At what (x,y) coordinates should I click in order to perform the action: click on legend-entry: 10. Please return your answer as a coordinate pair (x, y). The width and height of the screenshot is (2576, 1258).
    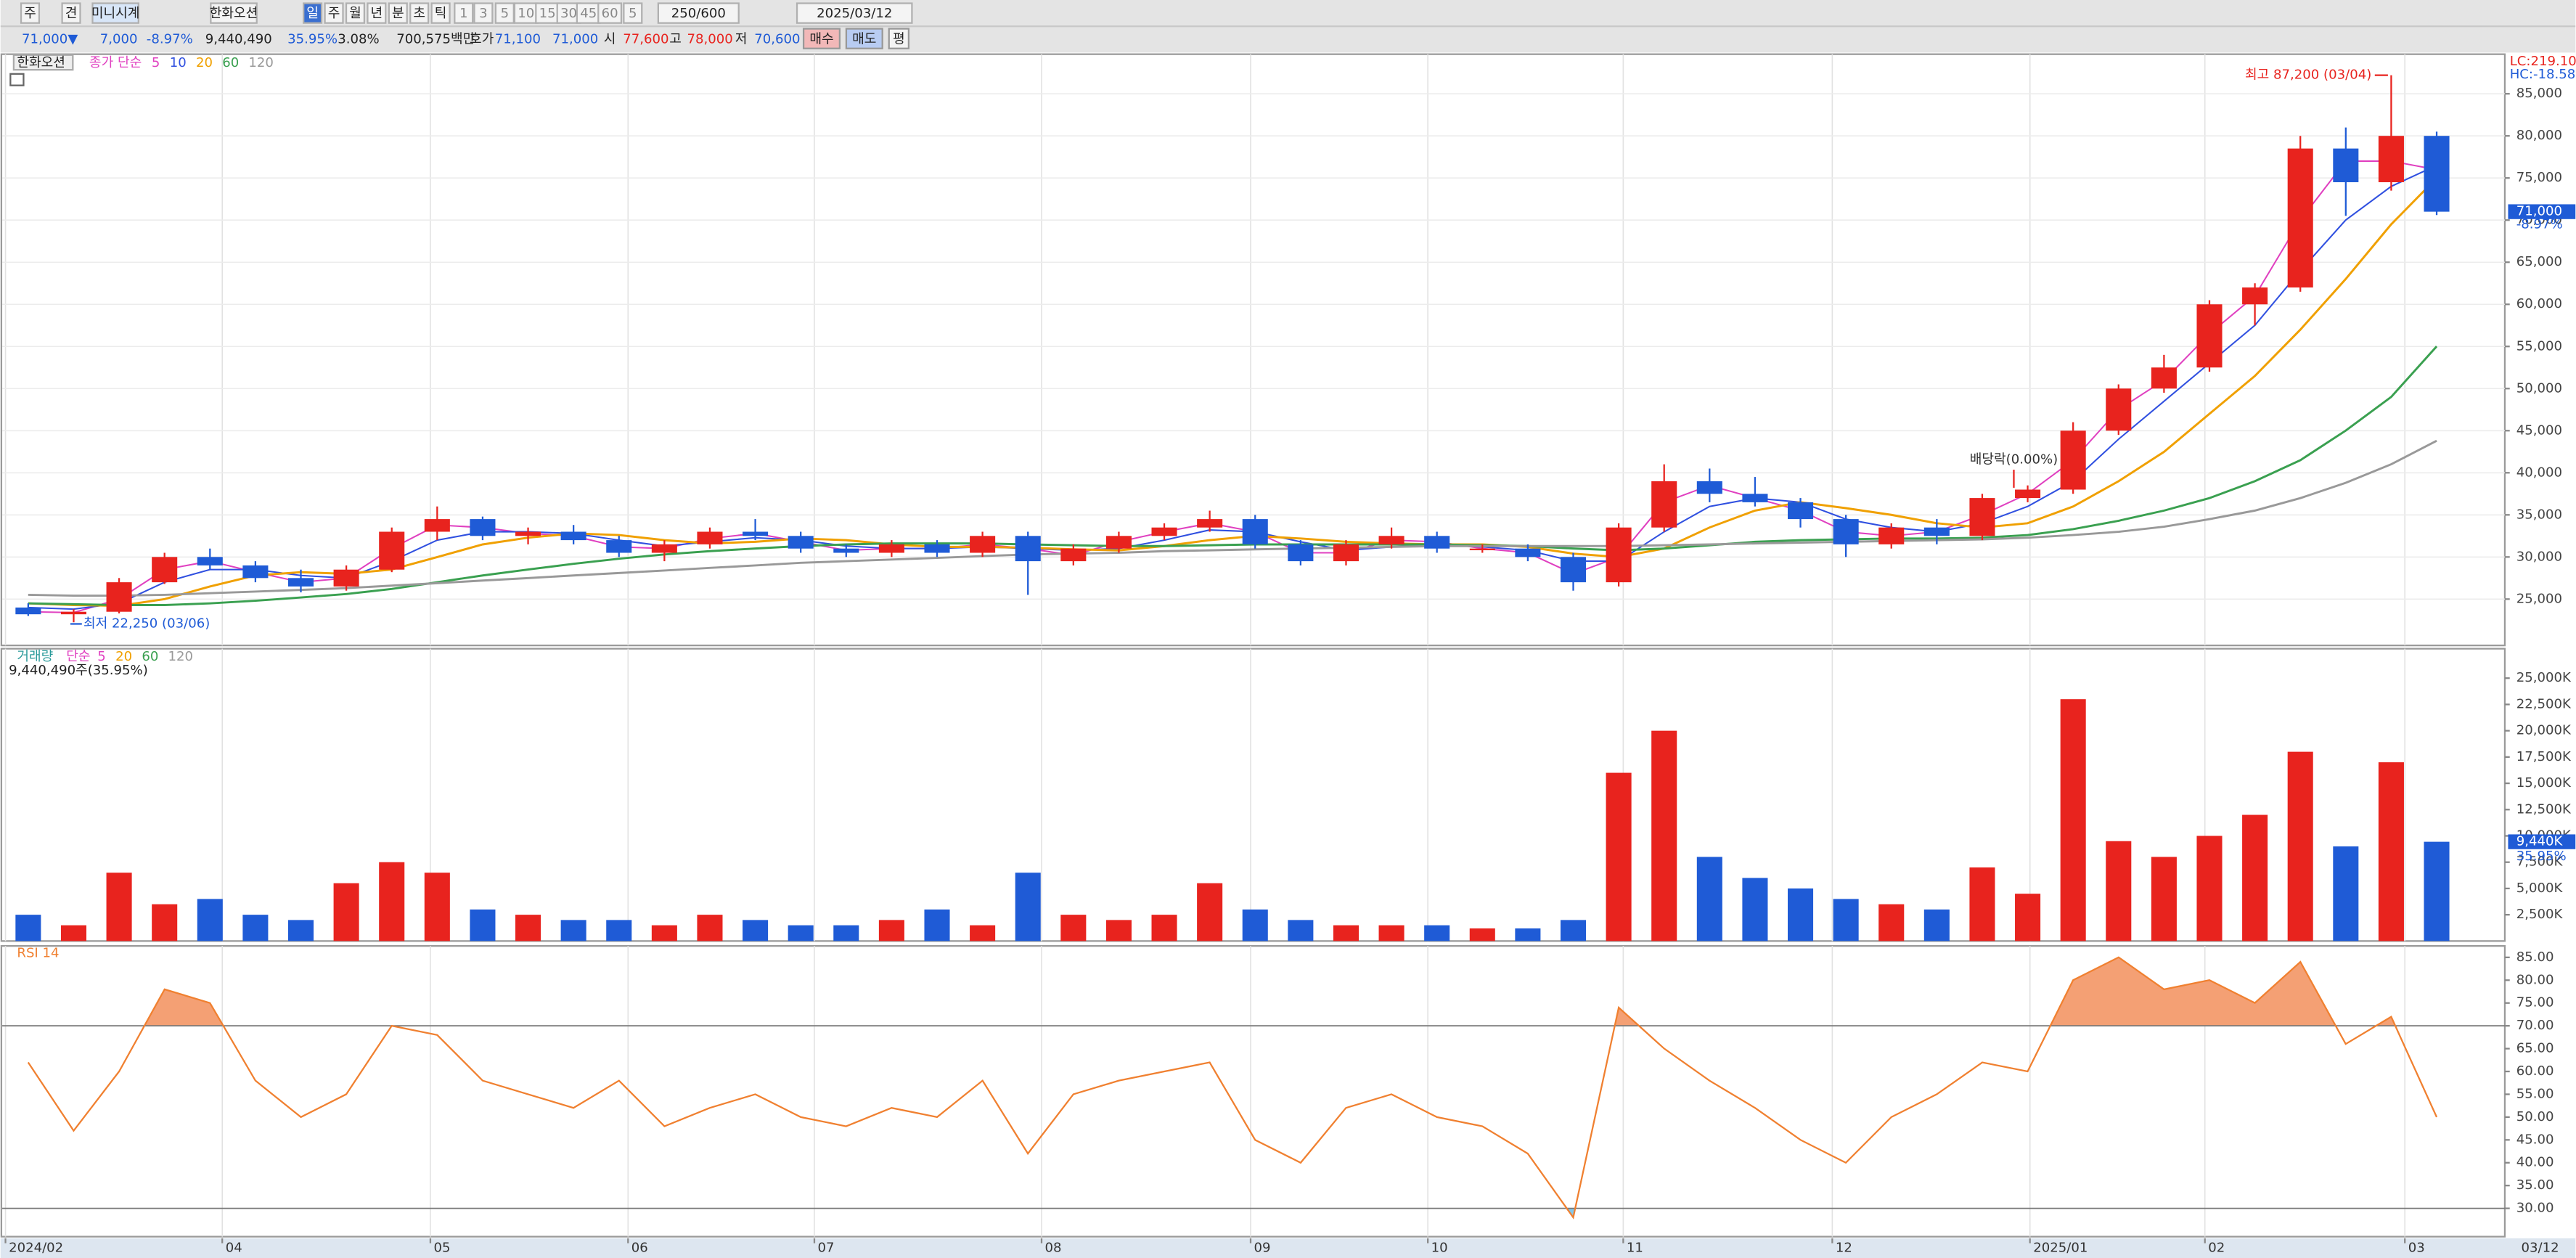
    Looking at the image, I should click on (179, 63).